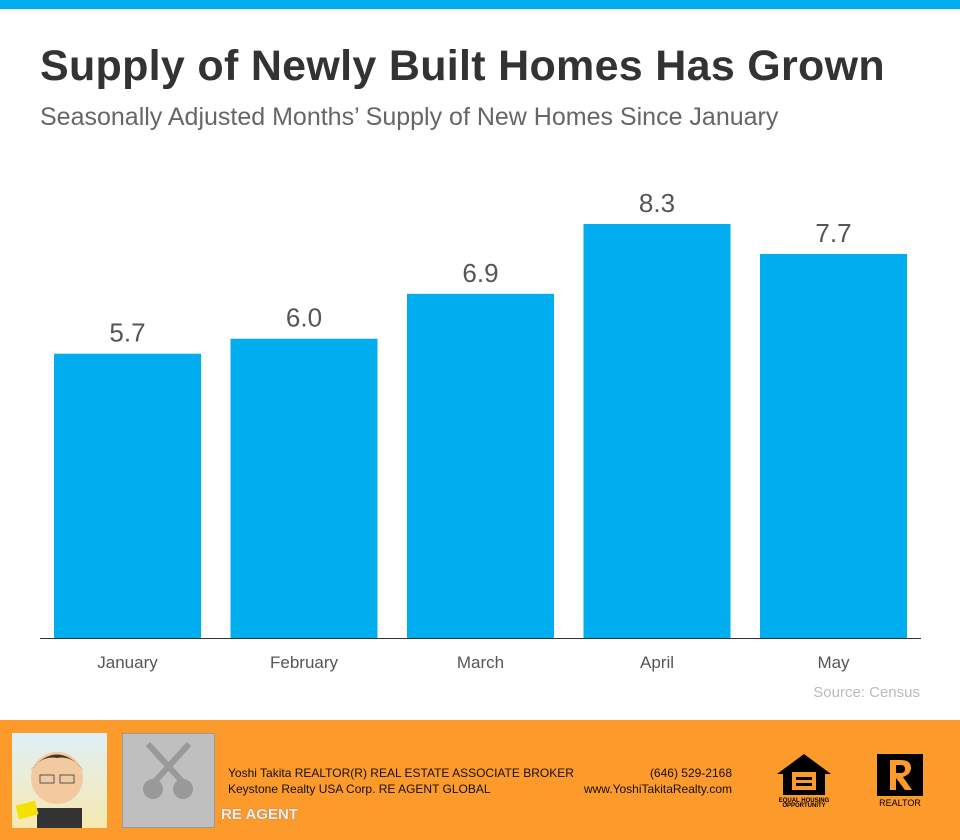 The image size is (960, 840). What do you see at coordinates (690, 773) in the screenshot?
I see `phone-number: (646) 529-2168` at bounding box center [690, 773].